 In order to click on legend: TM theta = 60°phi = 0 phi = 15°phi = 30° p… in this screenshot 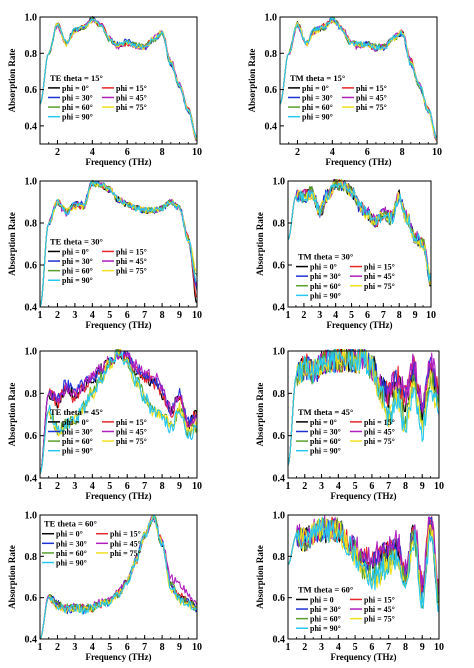, I will do `click(345, 608)`.